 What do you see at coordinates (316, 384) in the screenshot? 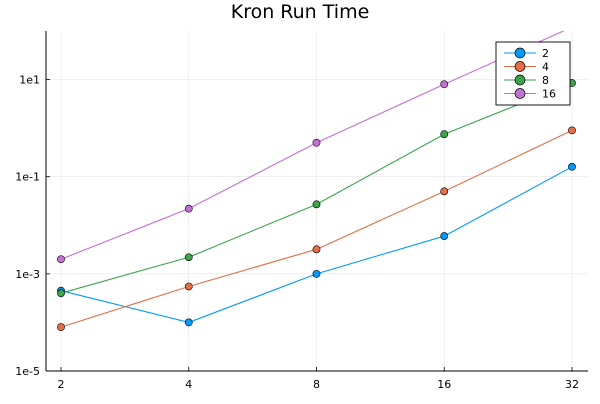
I see `x-tick-label: 8` at bounding box center [316, 384].